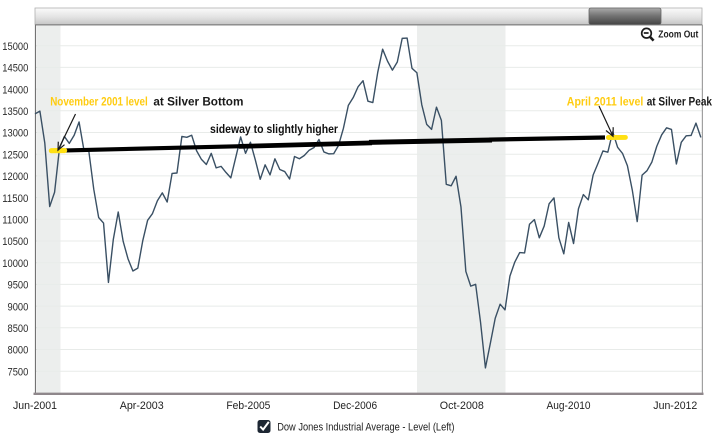 Image resolution: width=720 pixels, height=438 pixels. I want to click on svg-text: Apr-2003, so click(142, 406).